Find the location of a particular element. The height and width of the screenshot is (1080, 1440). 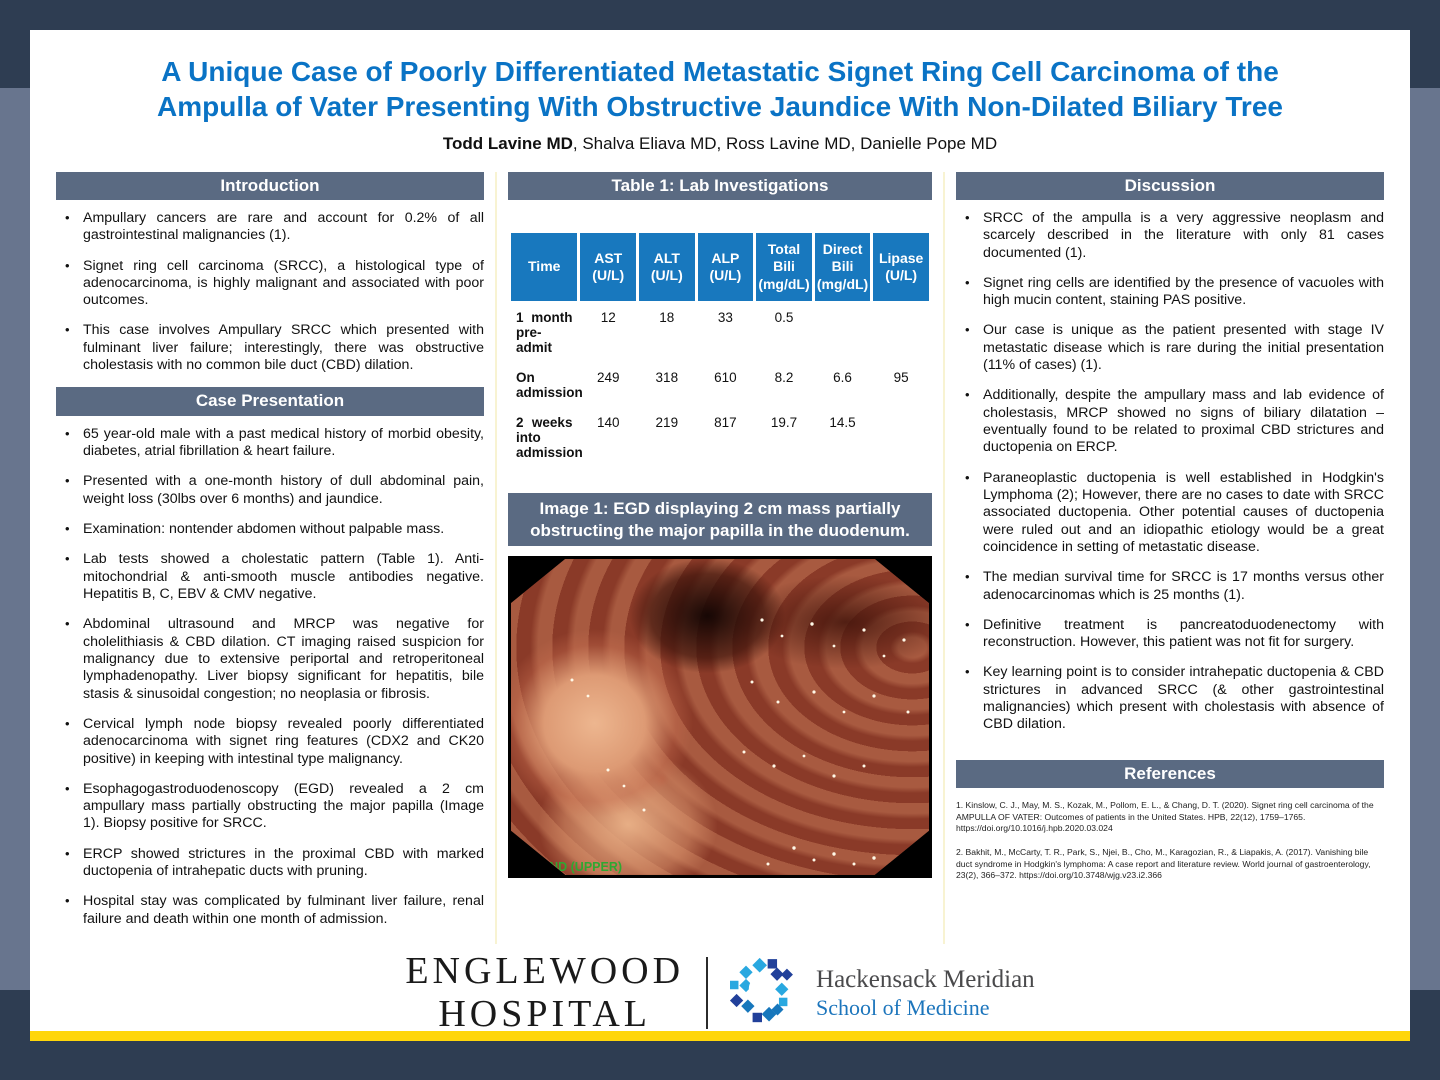

cell-ast: 140 is located at coordinates (608, 438).